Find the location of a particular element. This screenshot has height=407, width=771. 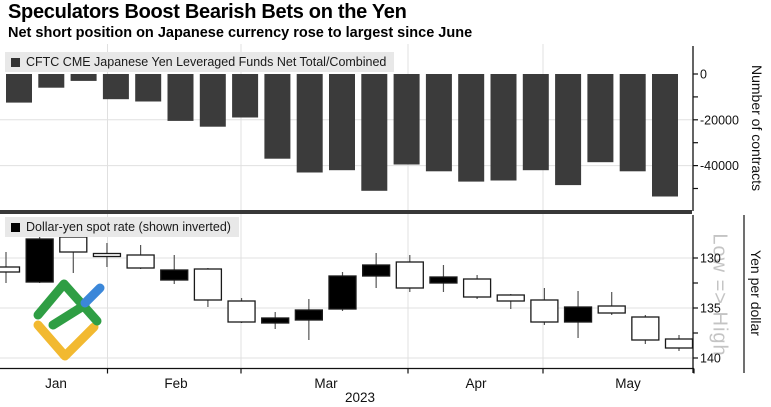

year-label: 2023 is located at coordinates (360, 397).